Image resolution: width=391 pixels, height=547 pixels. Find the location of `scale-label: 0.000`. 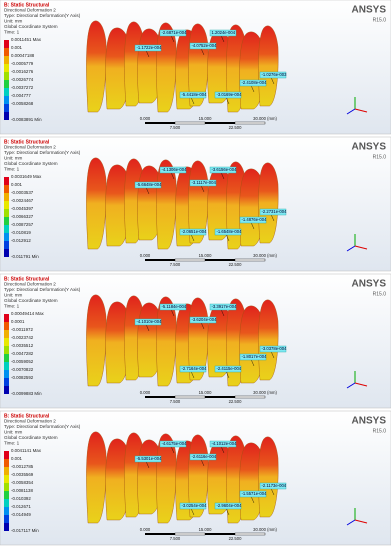

scale-label: 0.000 is located at coordinates (145, 529).